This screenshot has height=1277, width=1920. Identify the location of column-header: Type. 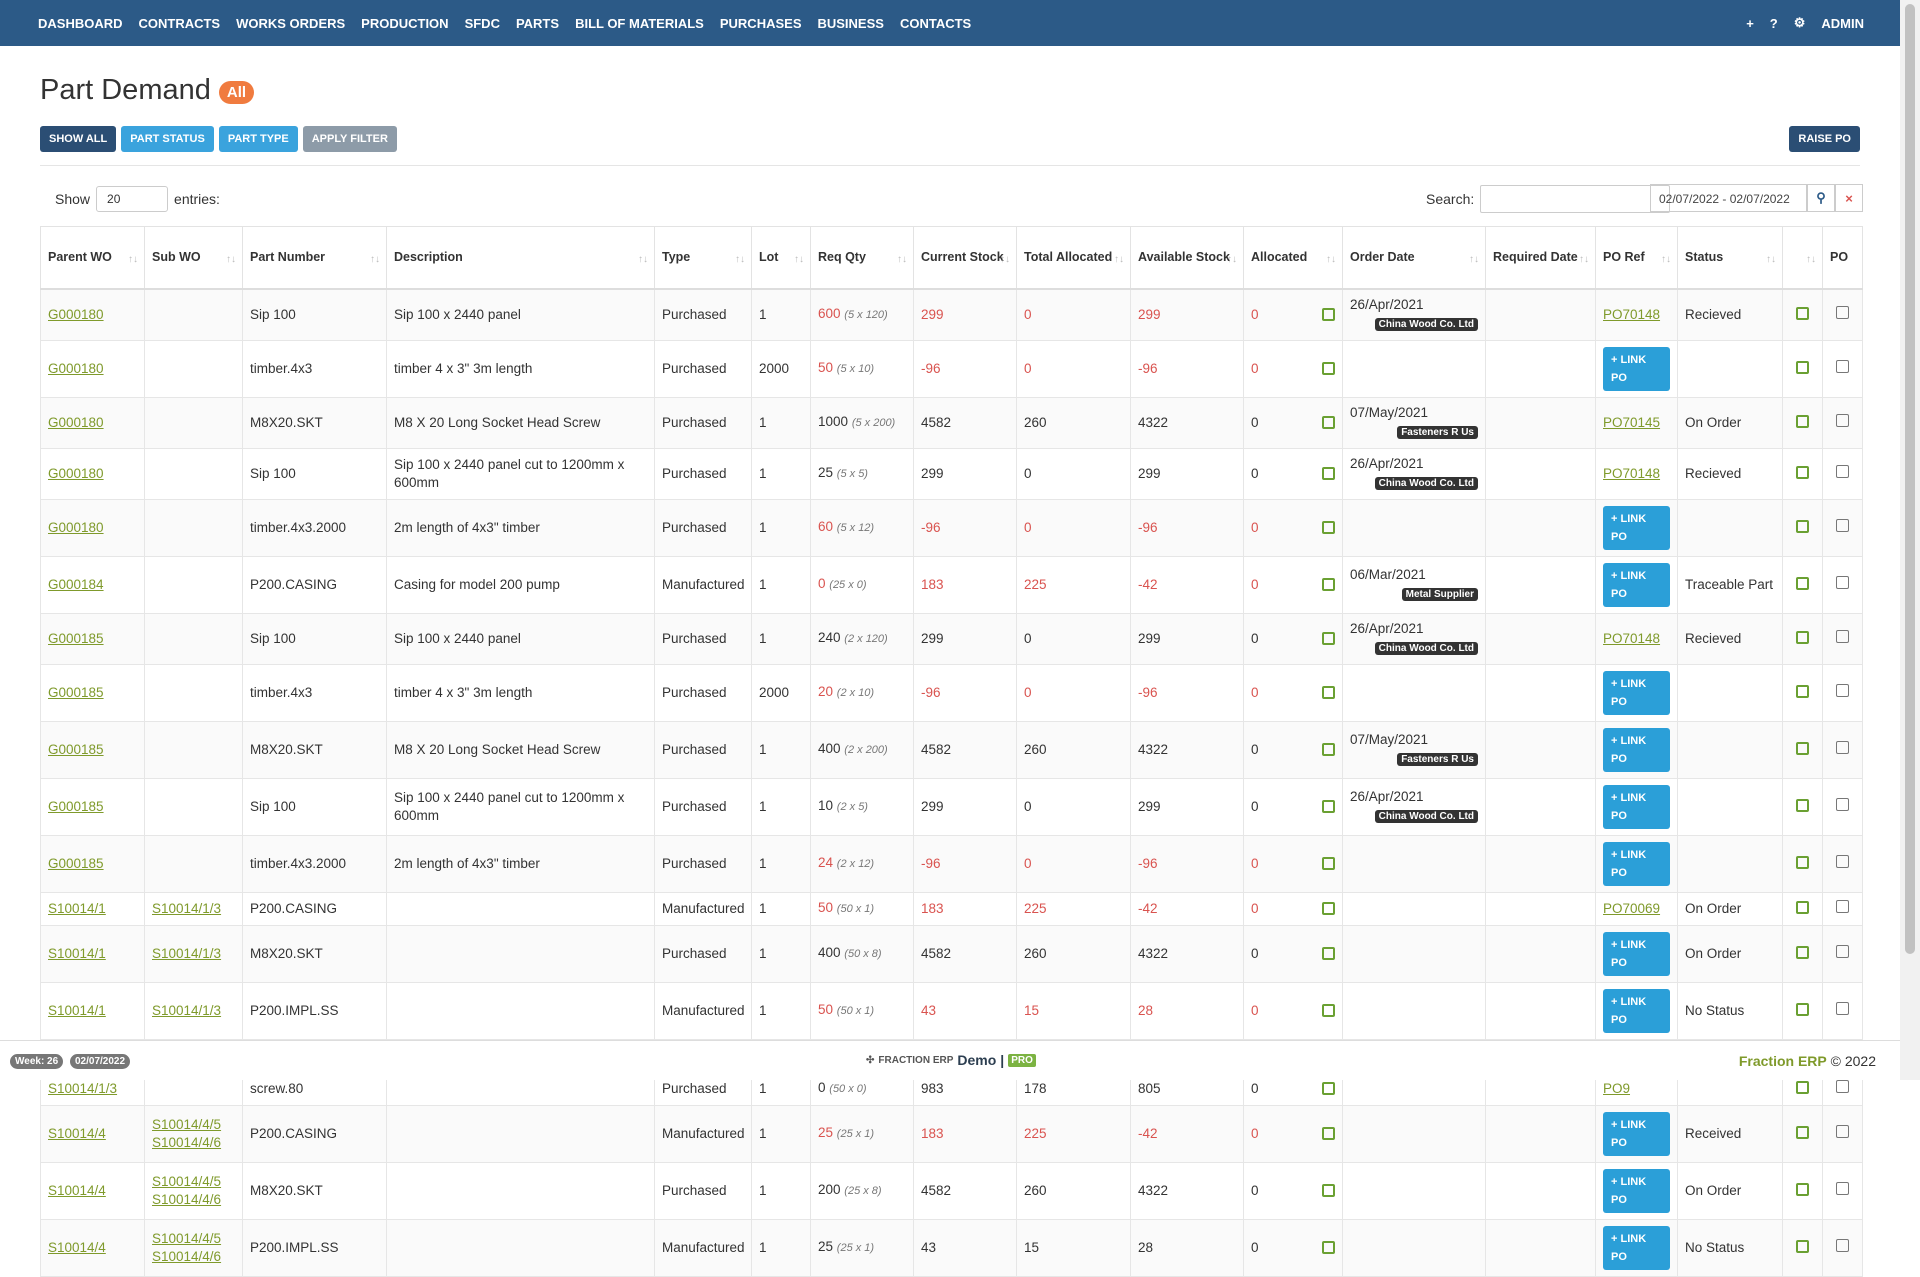
(703, 258).